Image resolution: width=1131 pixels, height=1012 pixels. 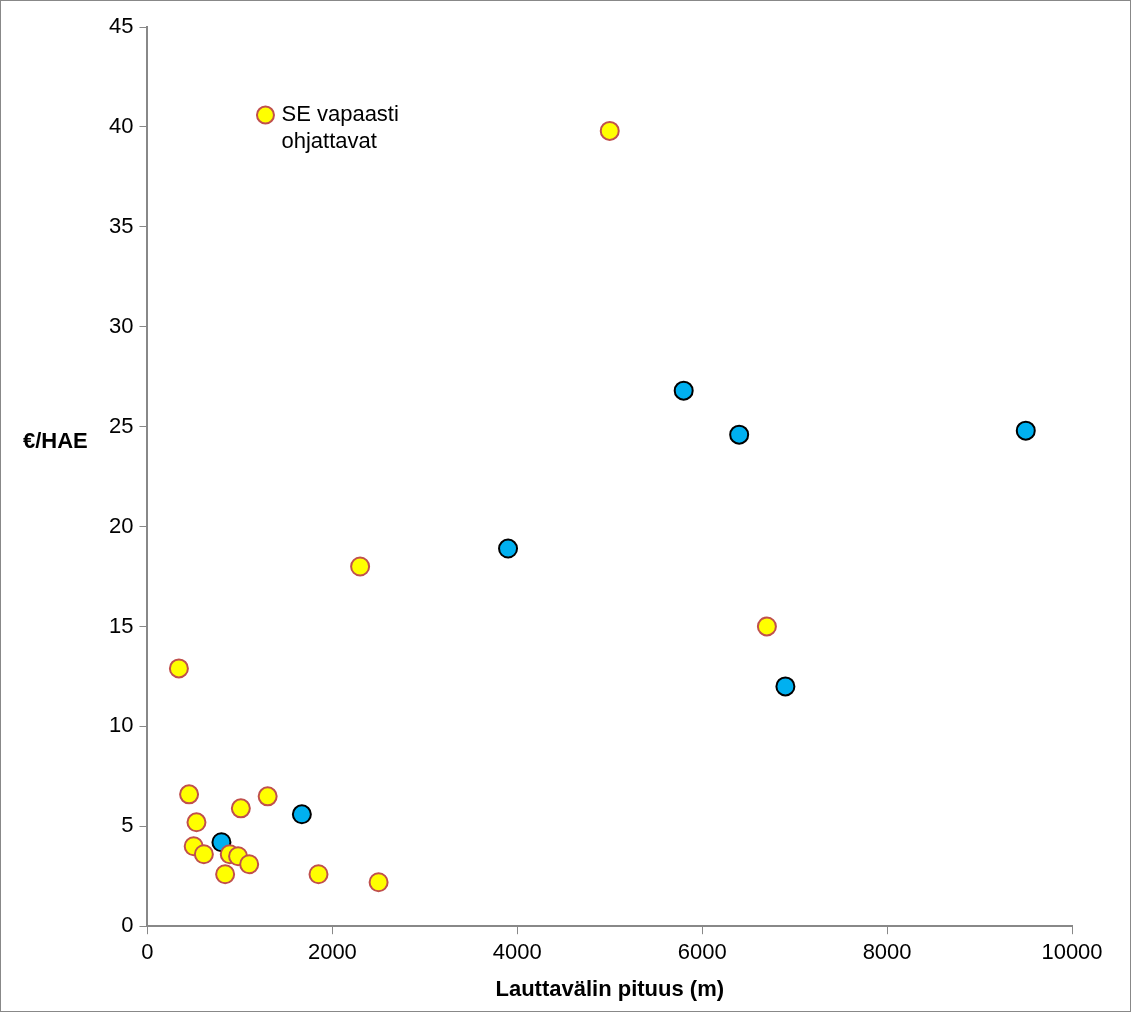 What do you see at coordinates (121, 325) in the screenshot?
I see `y-tick-label: 30` at bounding box center [121, 325].